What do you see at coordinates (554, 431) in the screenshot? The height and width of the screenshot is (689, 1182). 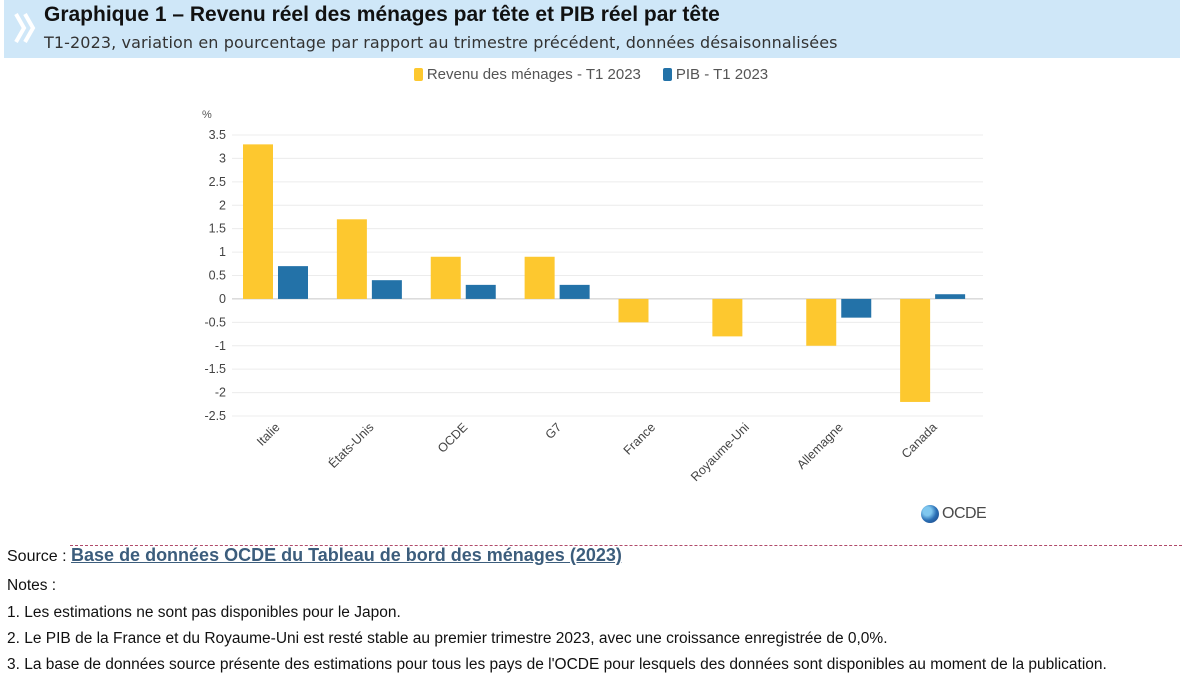 I see `x-tick-label: G7` at bounding box center [554, 431].